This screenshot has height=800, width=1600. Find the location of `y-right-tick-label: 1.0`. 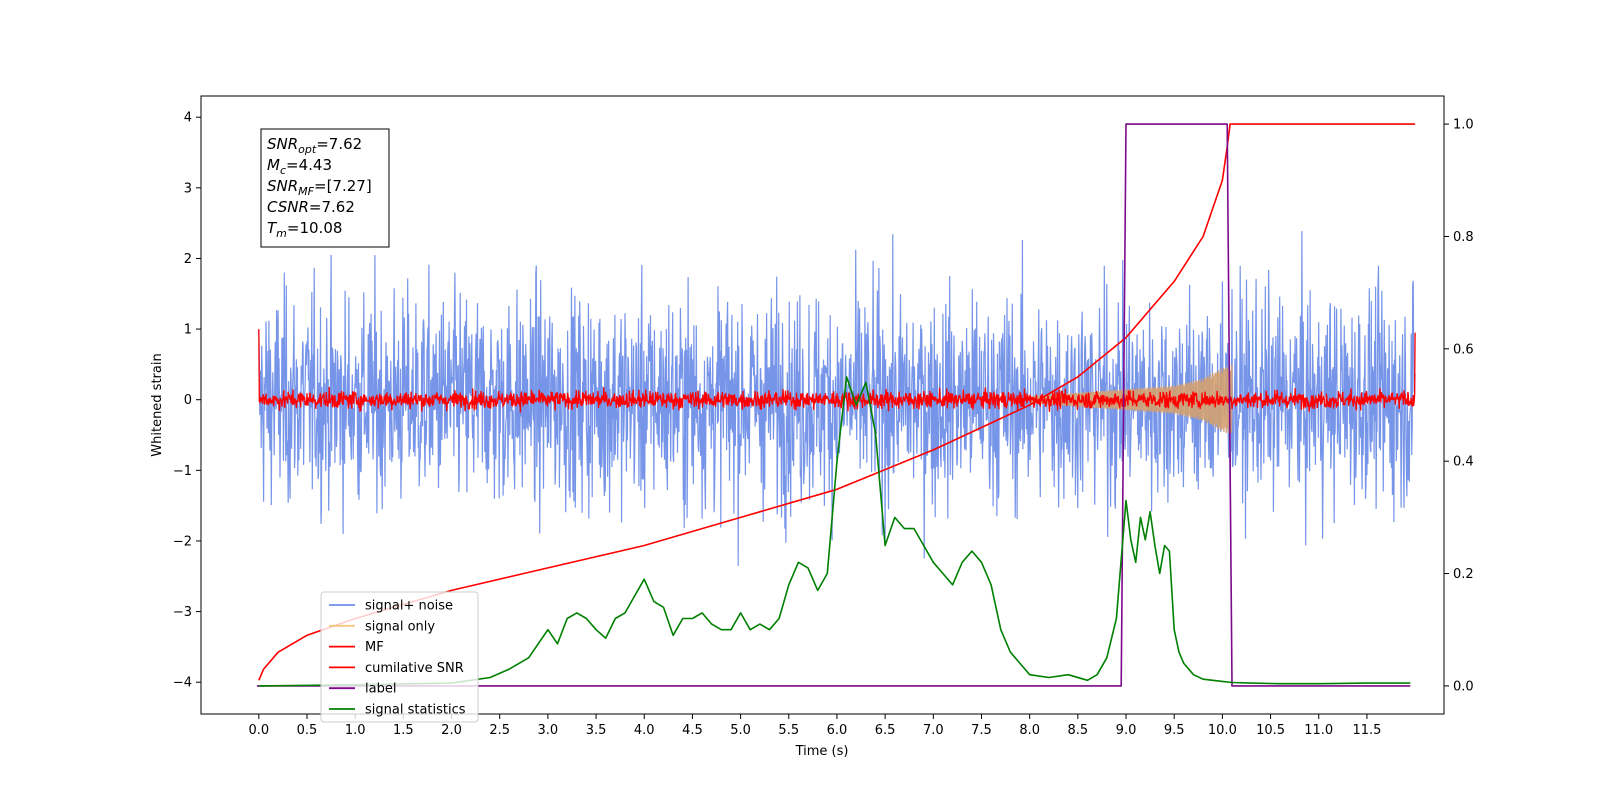

y-right-tick-label: 1.0 is located at coordinates (1463, 125).